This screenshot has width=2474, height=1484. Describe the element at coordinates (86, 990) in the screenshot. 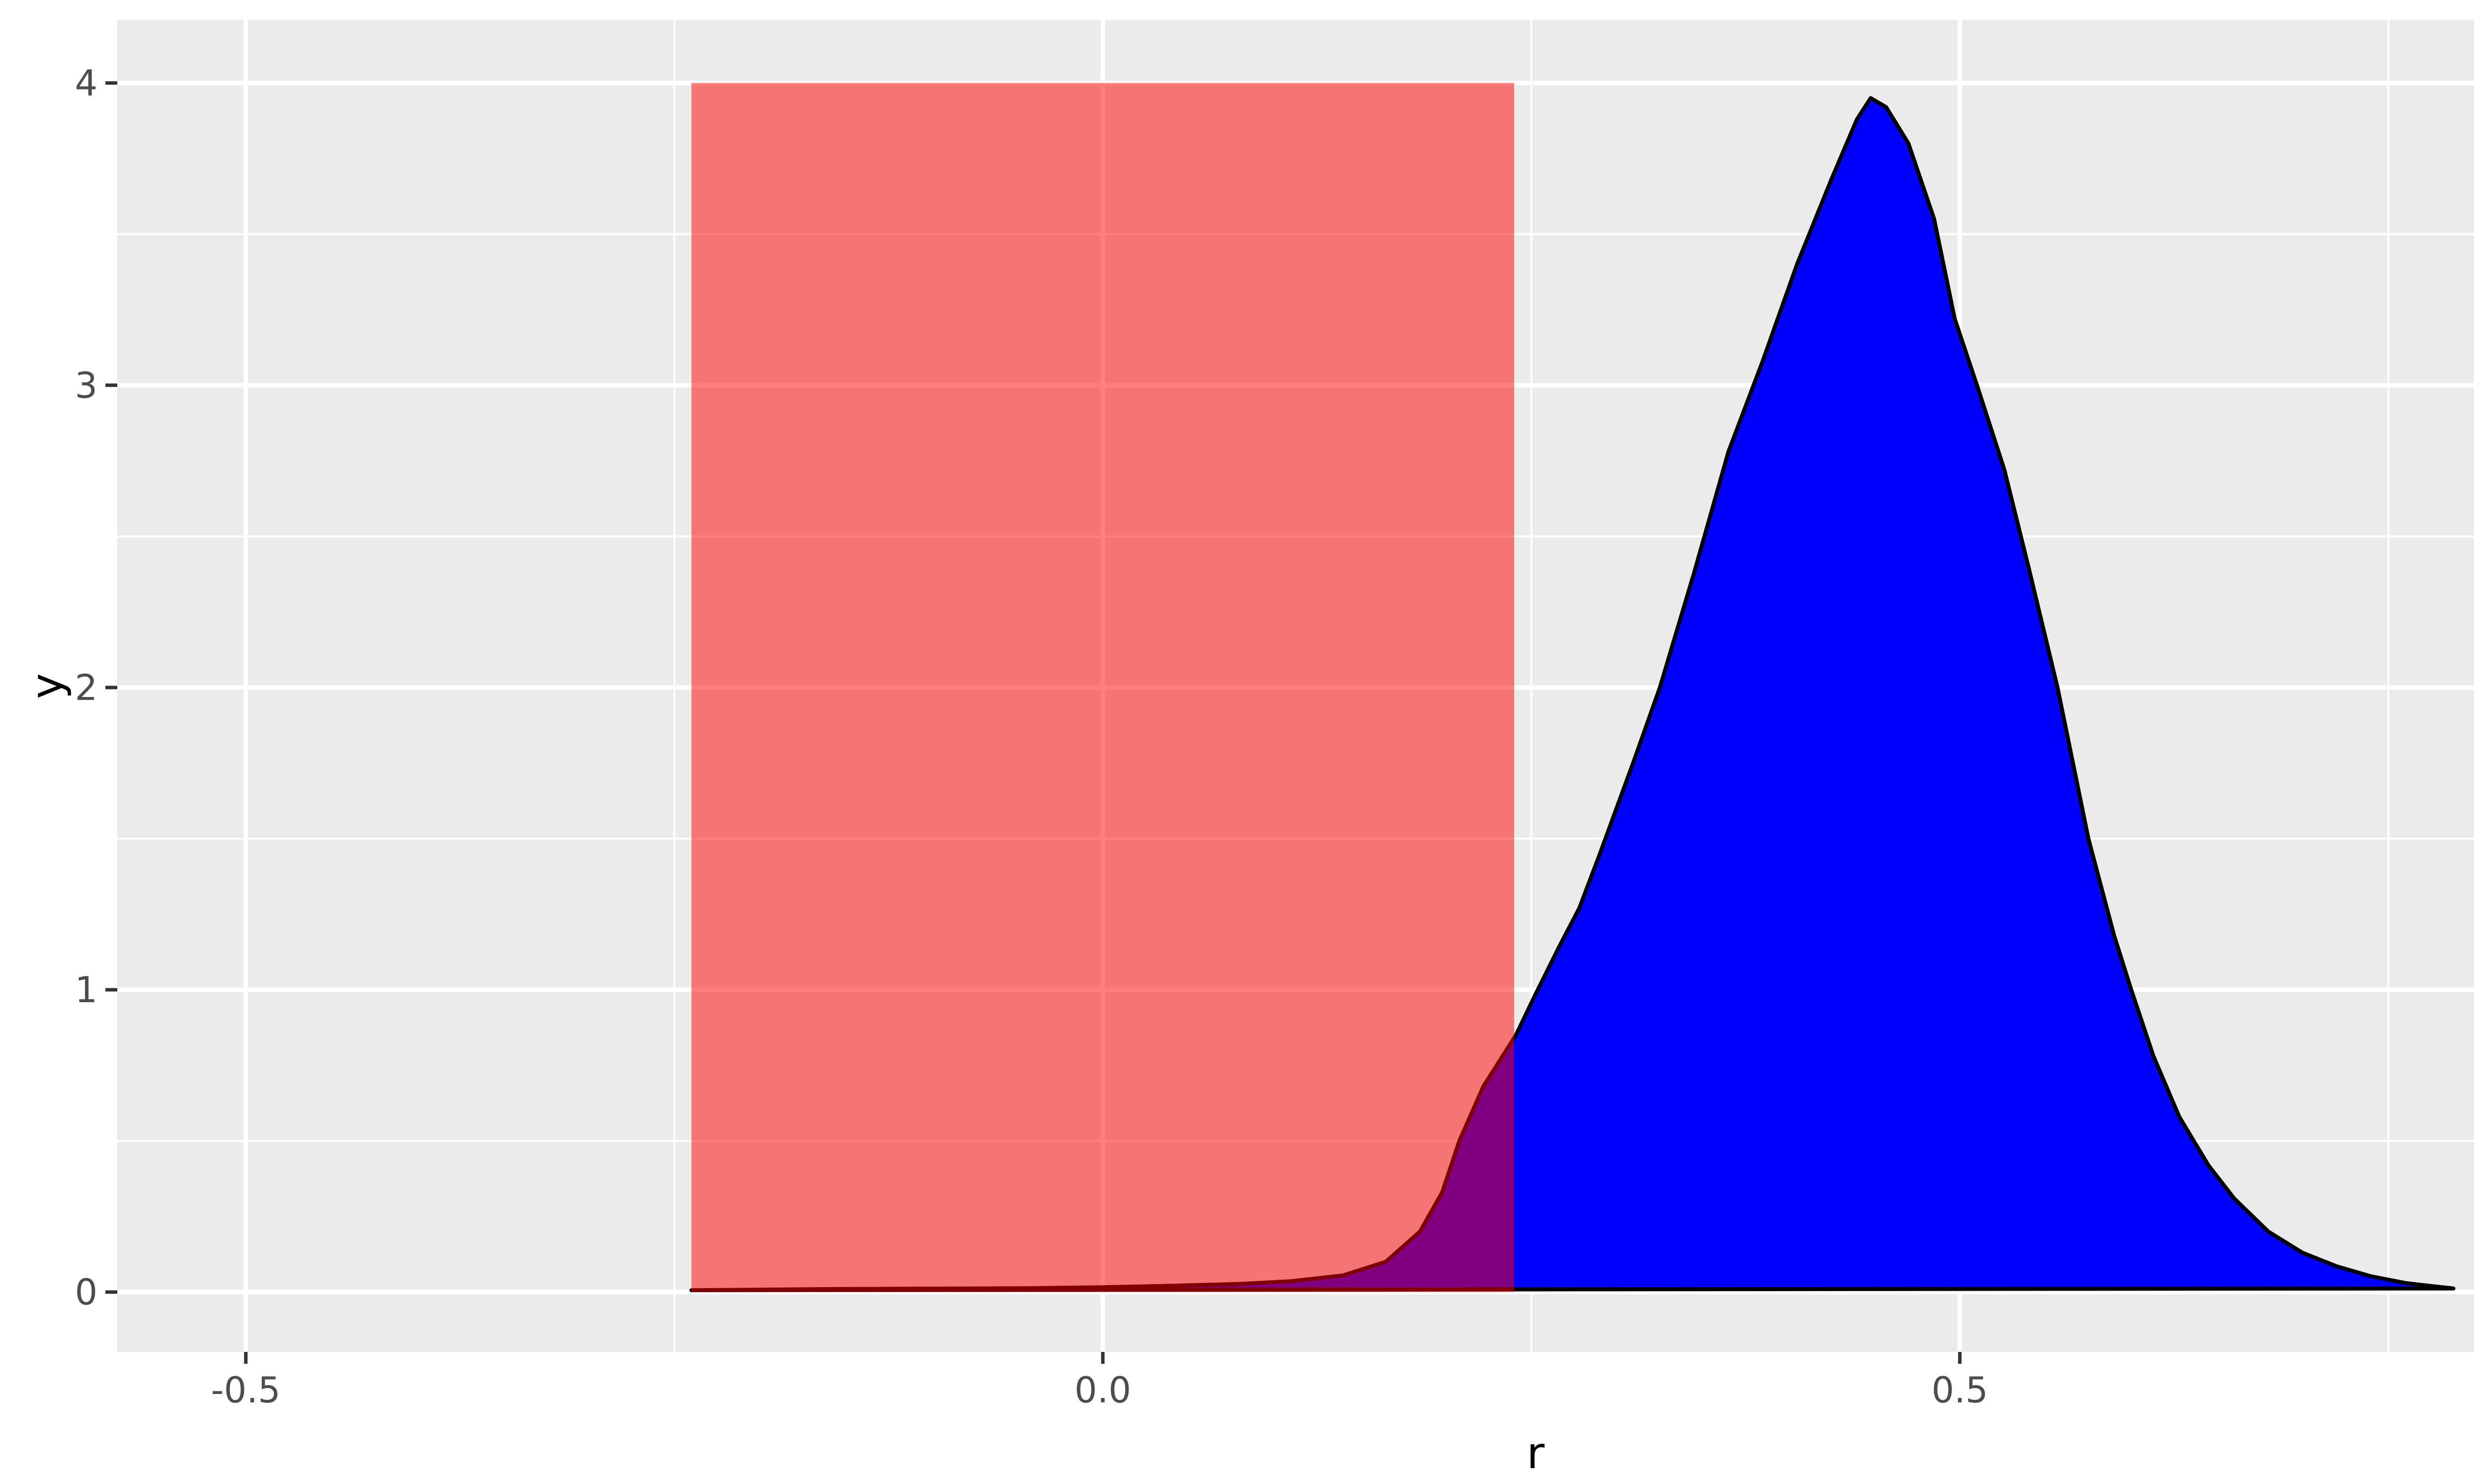

I see `y-tick-label: 1` at that location.